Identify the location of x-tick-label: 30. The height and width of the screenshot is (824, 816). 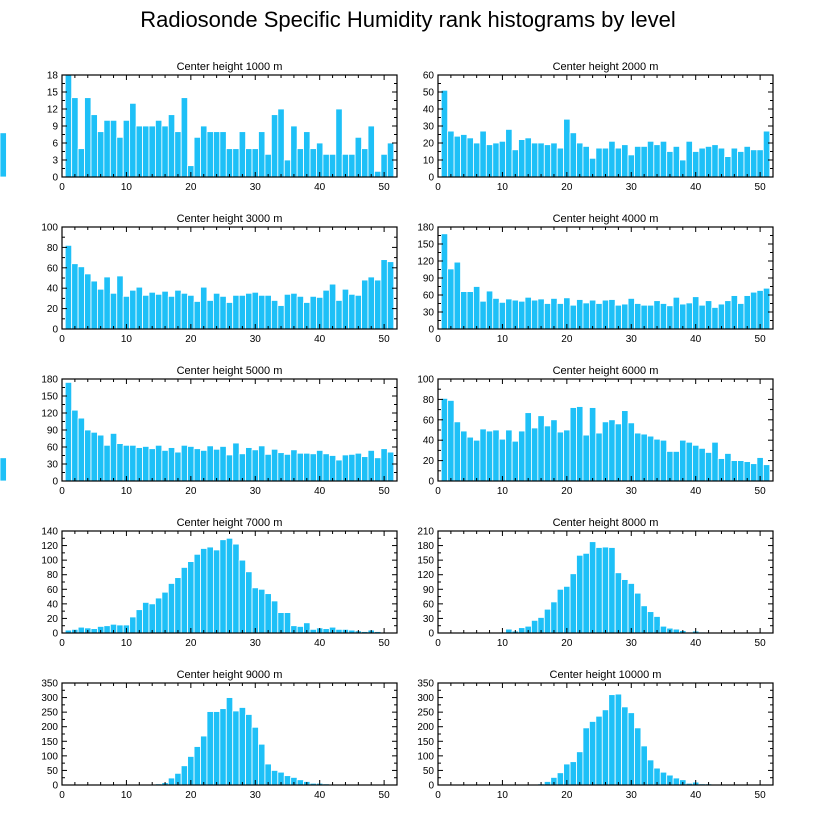
(256, 643).